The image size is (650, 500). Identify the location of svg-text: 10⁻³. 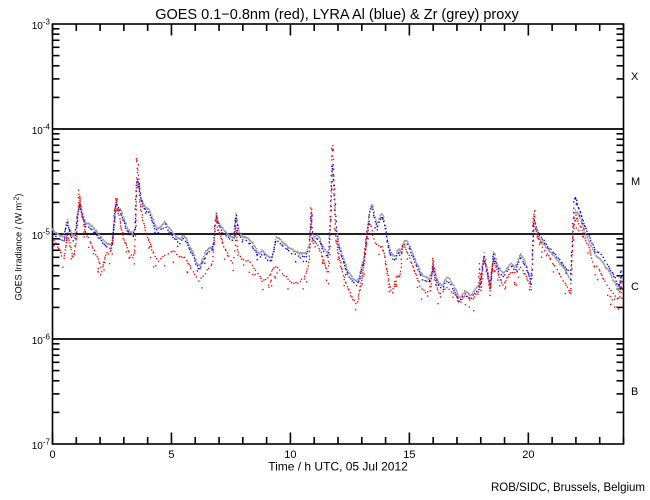
(41, 25).